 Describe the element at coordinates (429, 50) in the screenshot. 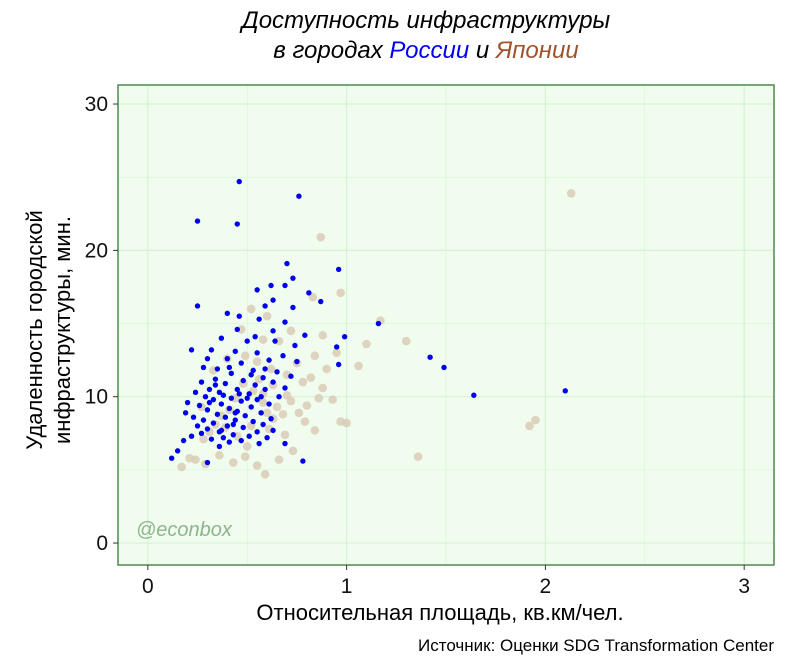

I see `title-russia: России` at that location.